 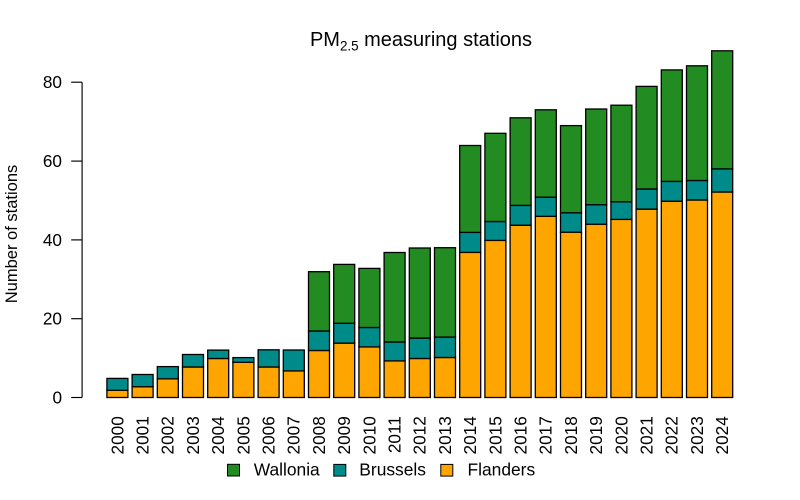 I want to click on svg-text: 2017, so click(x=546, y=435).